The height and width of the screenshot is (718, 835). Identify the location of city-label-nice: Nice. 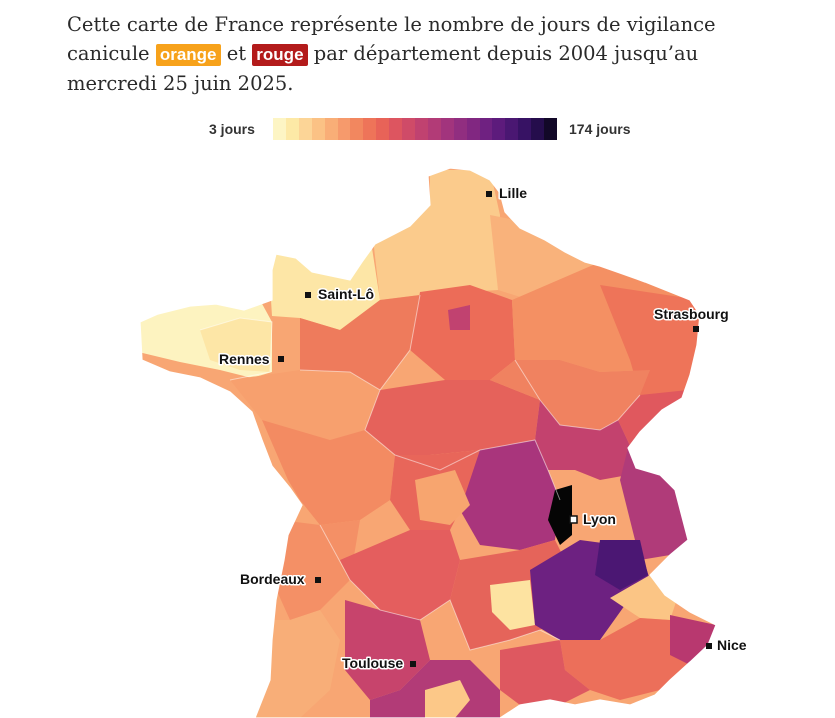
(732, 645).